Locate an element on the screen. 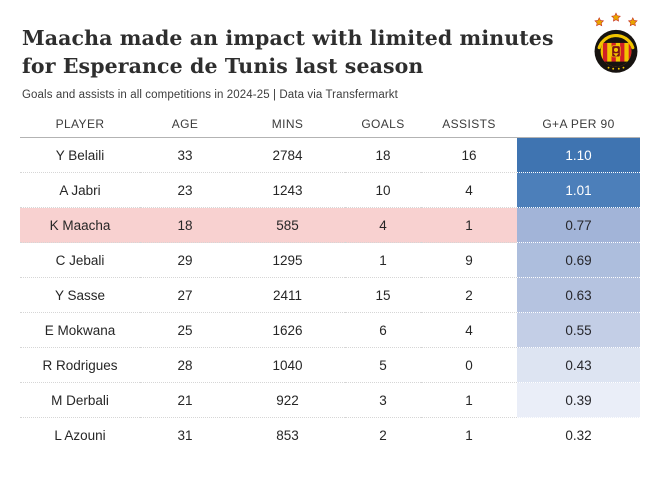 The width and height of the screenshot is (660, 477). table-row: R Rodrigues 28 1040 5 0 0.43 is located at coordinates (330, 365).